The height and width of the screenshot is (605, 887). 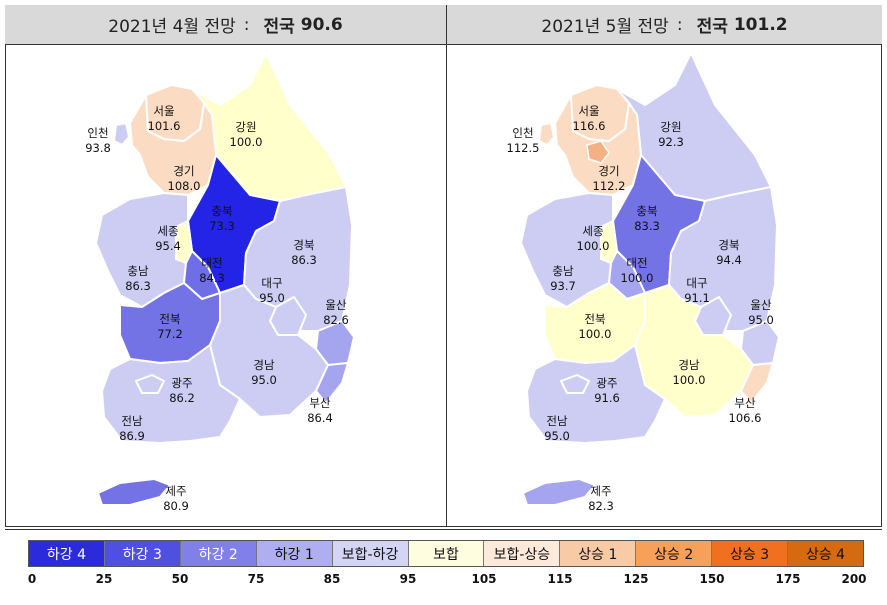 I want to click on april-label-name-ulsan: 울산, so click(x=336, y=305).